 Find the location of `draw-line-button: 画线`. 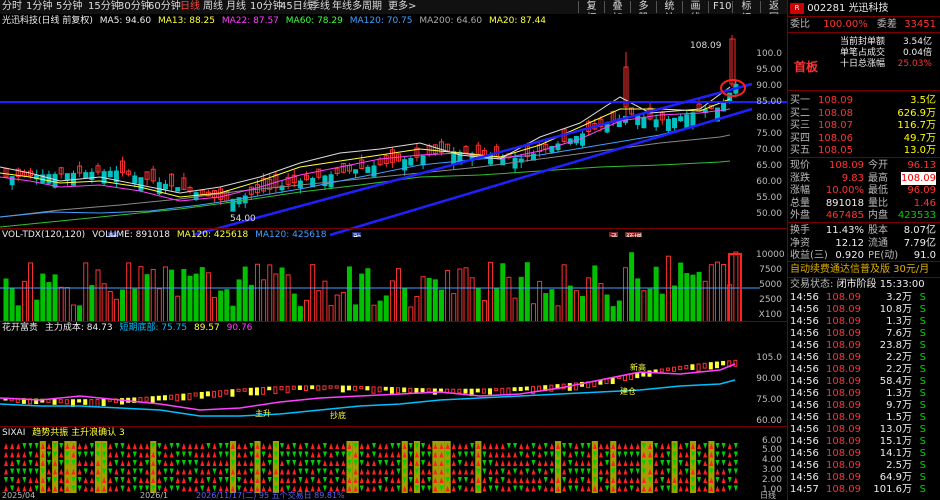

draw-line-button: 画线 is located at coordinates (695, 12).